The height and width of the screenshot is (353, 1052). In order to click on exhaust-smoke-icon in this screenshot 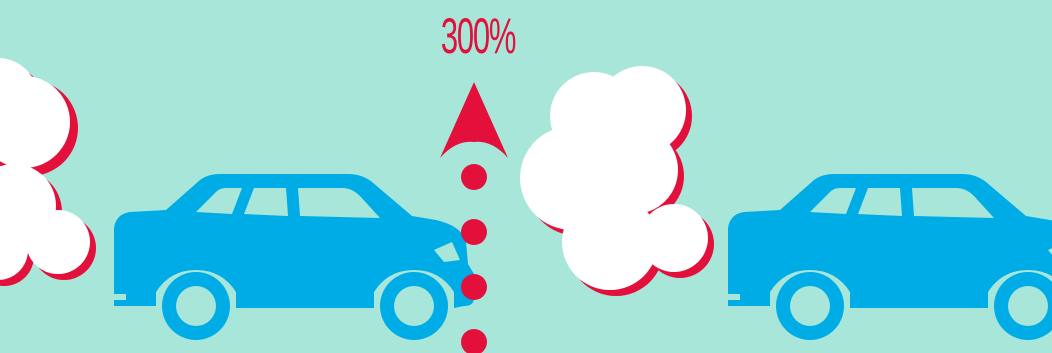, I will do `click(48, 172)`.